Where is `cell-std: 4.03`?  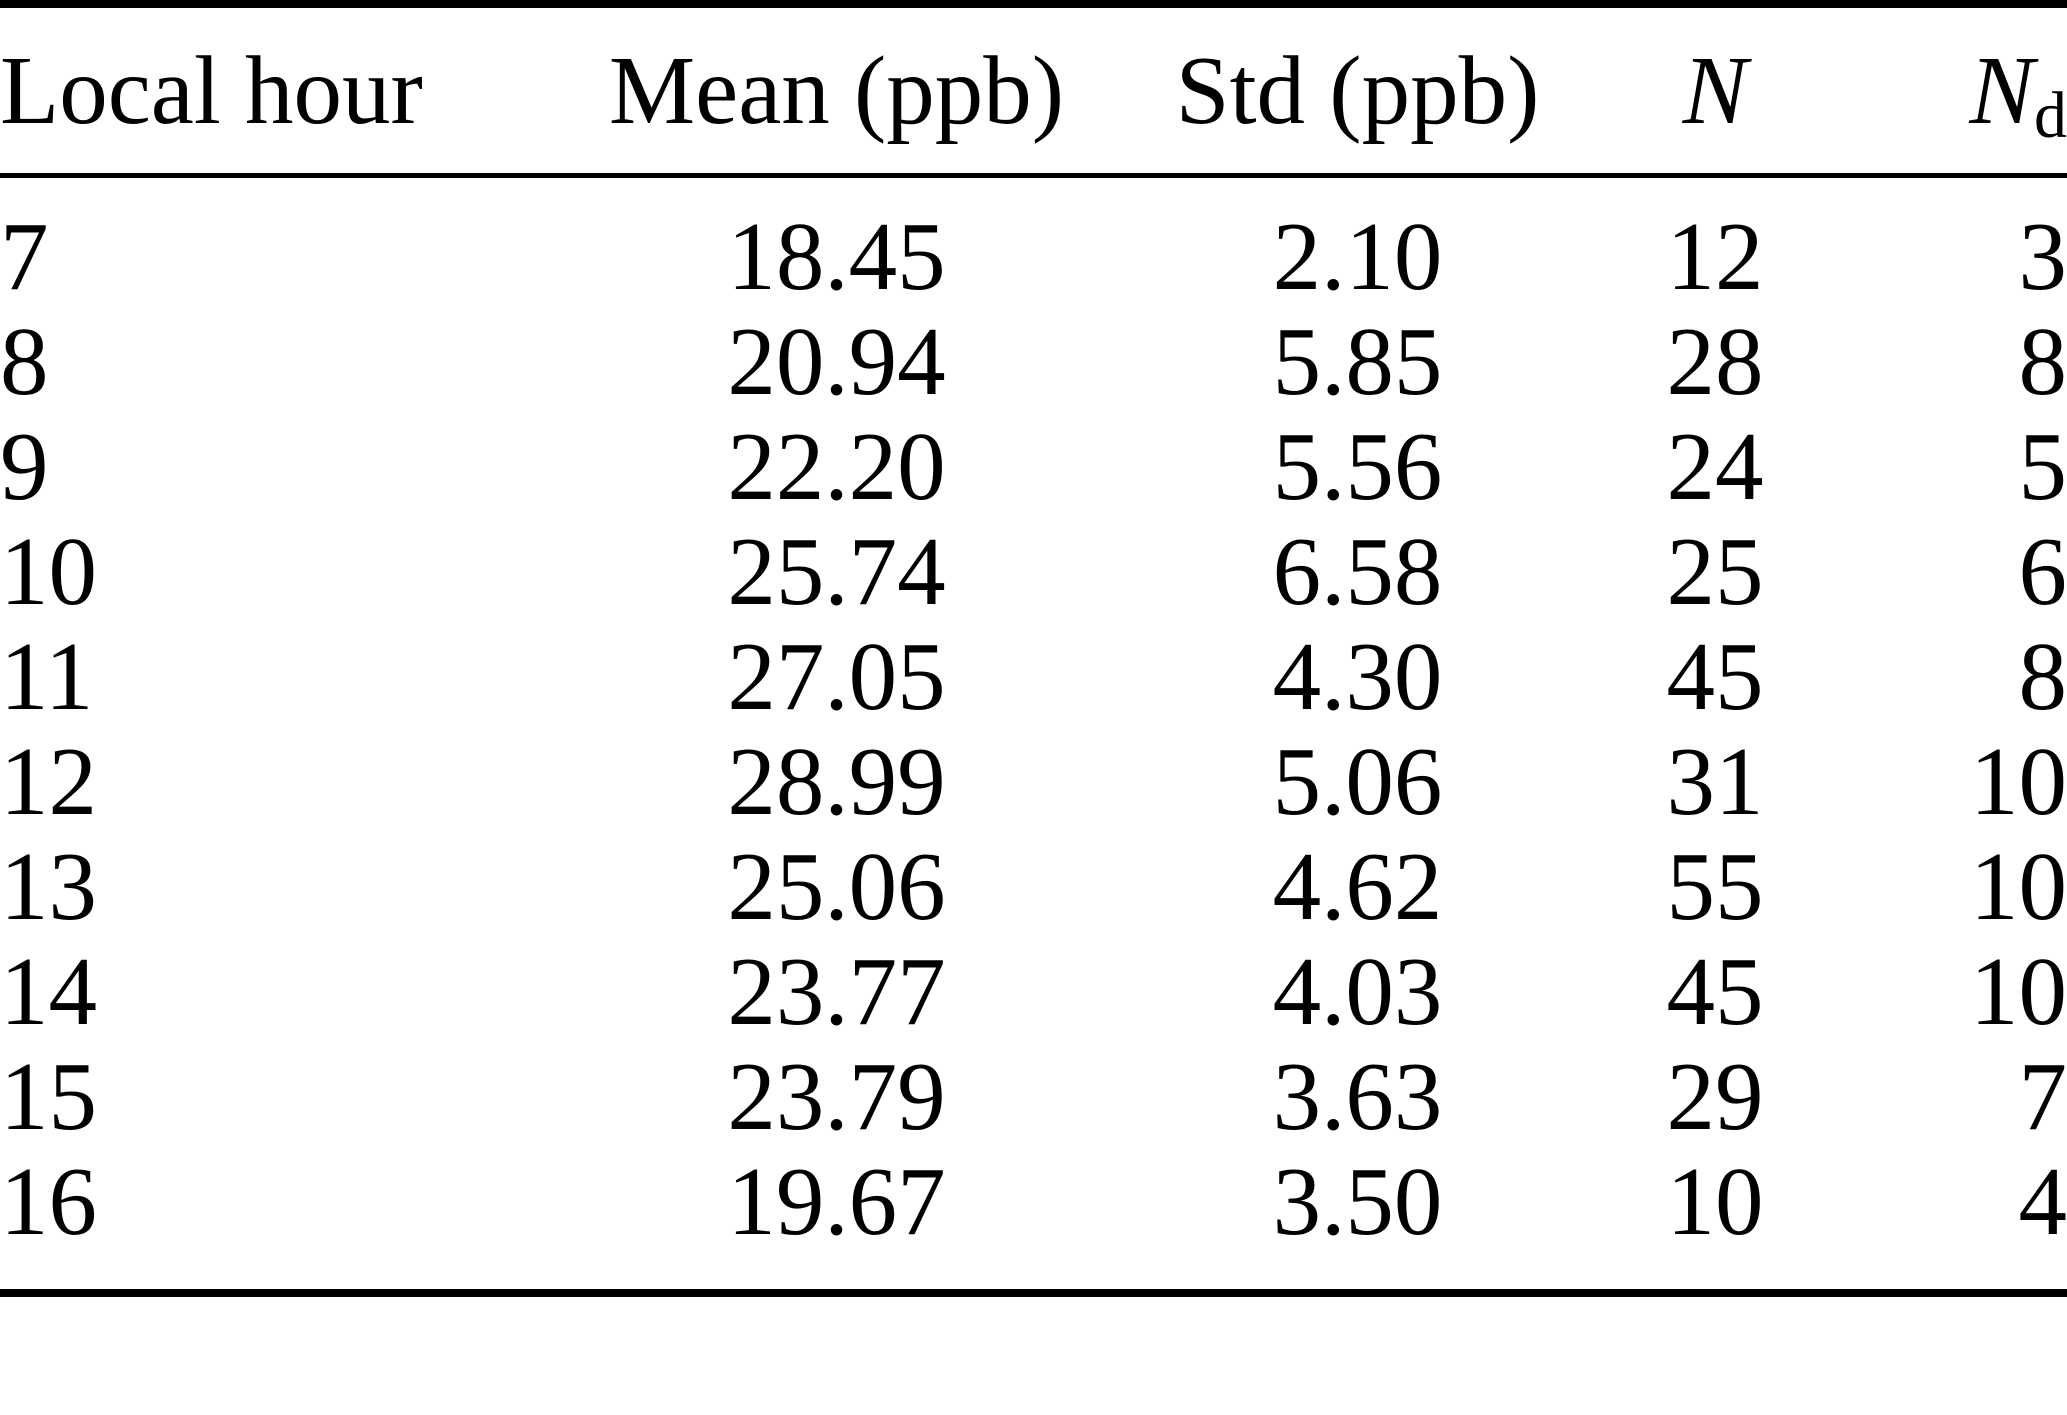
cell-std: 4.03 is located at coordinates (1357, 991).